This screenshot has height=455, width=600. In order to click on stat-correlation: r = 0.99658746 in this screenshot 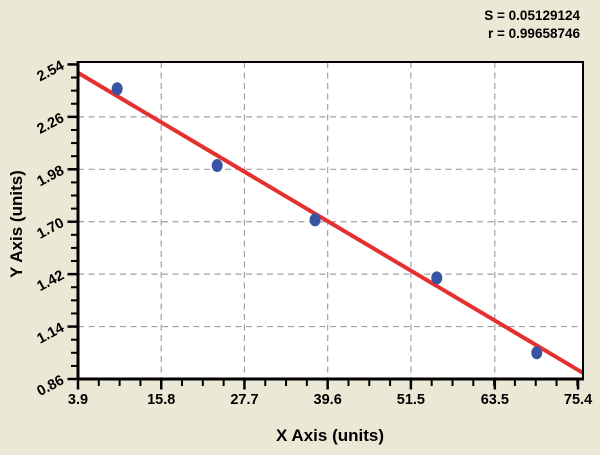, I will do `click(534, 33)`.